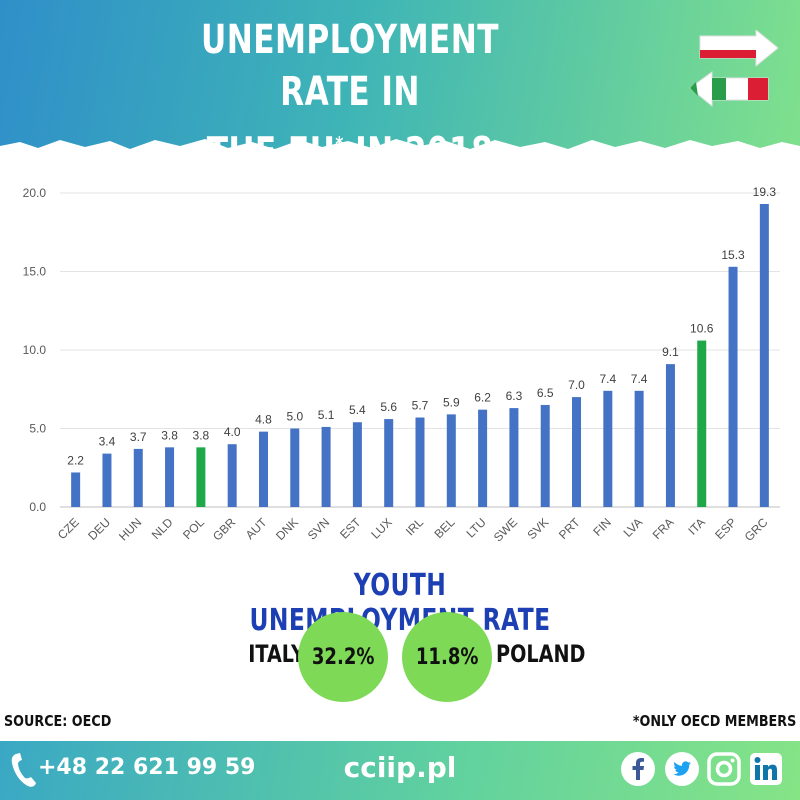 The height and width of the screenshot is (800, 800). I want to click on x-tick-label: NLD, so click(162, 528).